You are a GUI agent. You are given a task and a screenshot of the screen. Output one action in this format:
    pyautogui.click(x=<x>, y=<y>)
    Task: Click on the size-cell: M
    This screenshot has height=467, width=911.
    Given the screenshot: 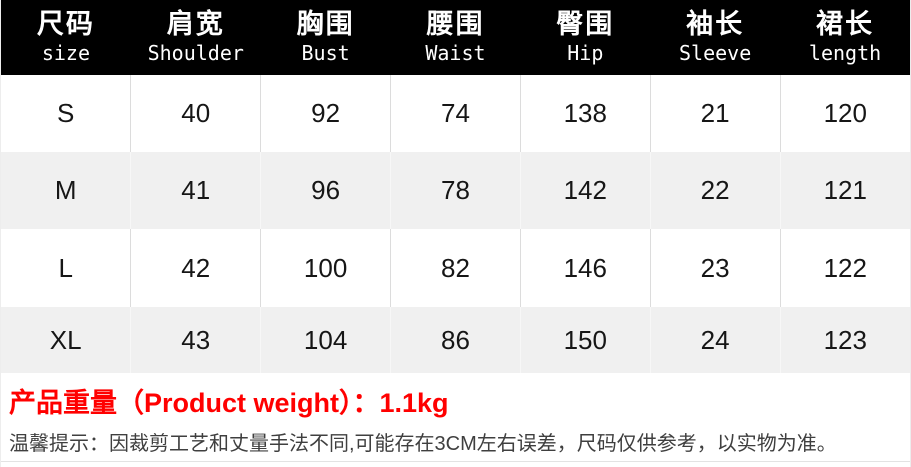 What is the action you would take?
    pyautogui.click(x=66, y=190)
    